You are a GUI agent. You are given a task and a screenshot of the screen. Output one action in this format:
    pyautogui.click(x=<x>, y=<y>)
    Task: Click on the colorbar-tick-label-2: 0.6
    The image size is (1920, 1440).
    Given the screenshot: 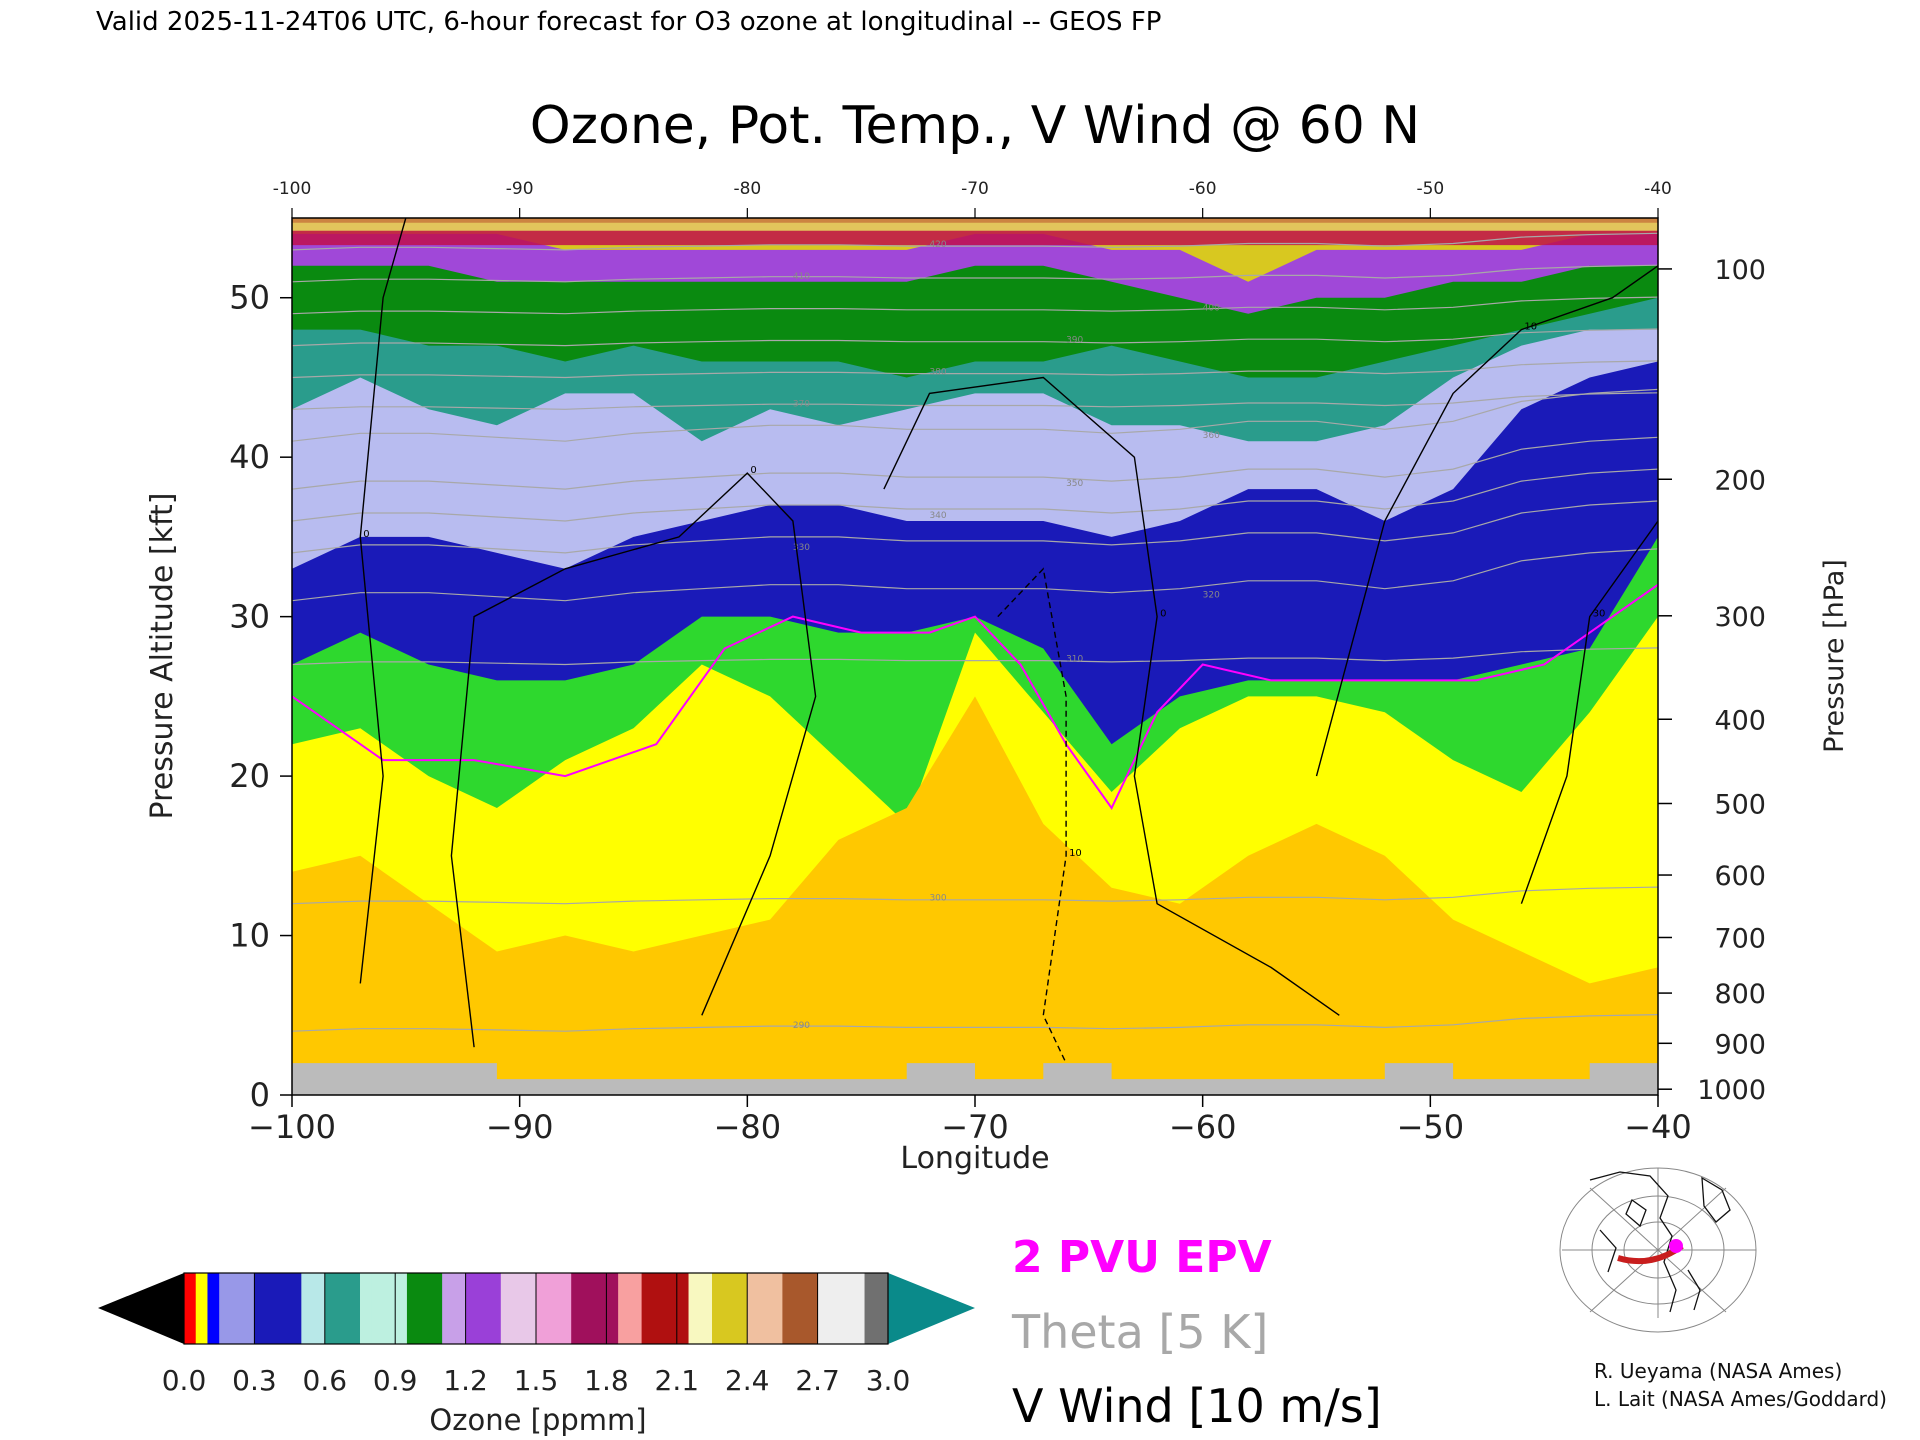 What is the action you would take?
    pyautogui.click(x=325, y=1380)
    